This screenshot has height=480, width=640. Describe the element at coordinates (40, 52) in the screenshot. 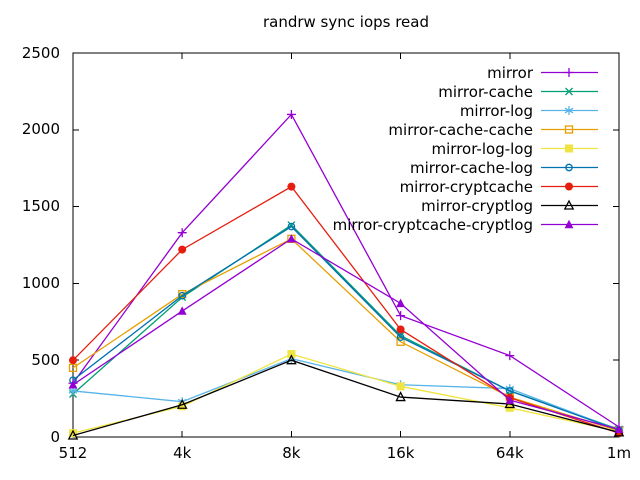

I see `y-tick-label: 2500` at that location.